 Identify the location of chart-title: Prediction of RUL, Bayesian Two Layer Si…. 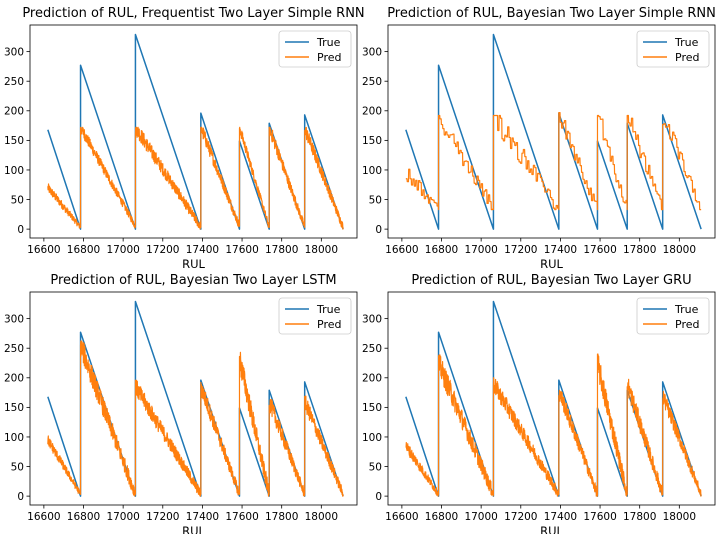
(551, 13).